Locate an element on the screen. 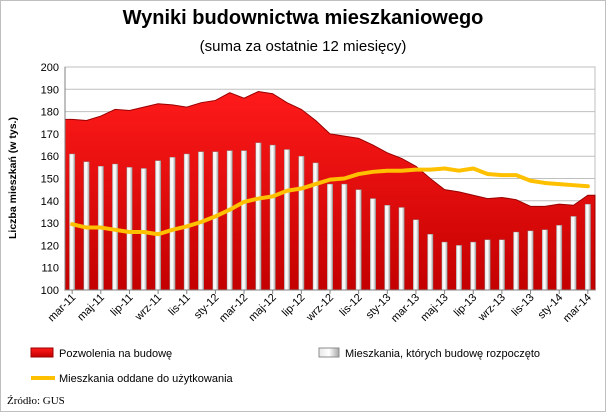 The width and height of the screenshot is (606, 412). y-tick-label: 100 is located at coordinates (50, 291).